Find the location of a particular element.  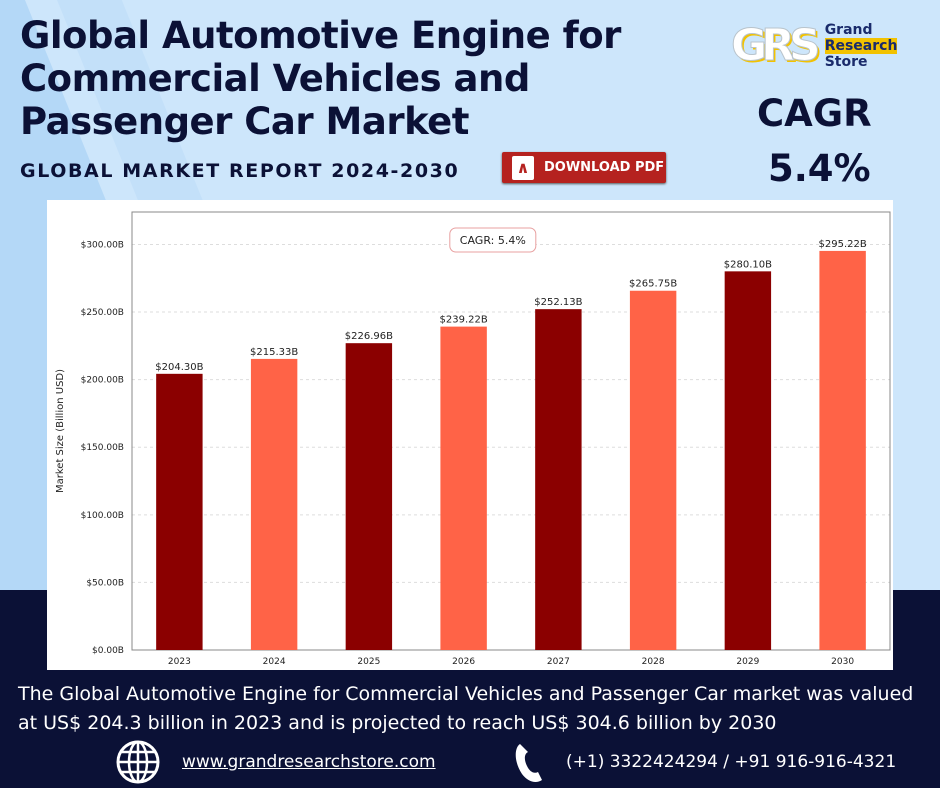

phone-number: (+1) 3322424294 / +91 916-916-4321 is located at coordinates (731, 762).